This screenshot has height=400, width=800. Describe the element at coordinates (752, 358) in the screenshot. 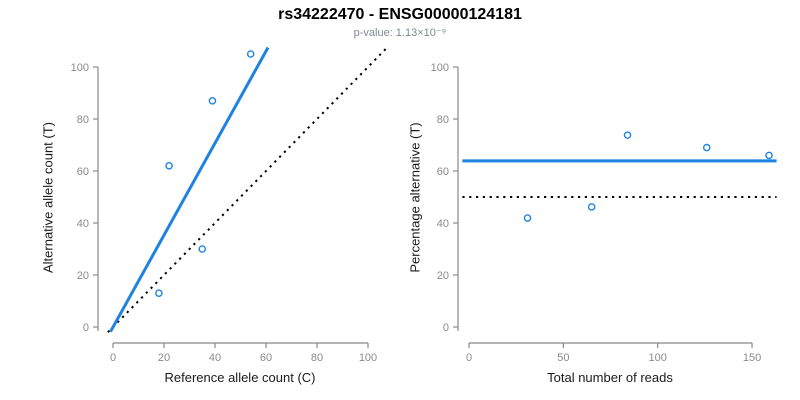

I see `x-tick-label: 150` at that location.